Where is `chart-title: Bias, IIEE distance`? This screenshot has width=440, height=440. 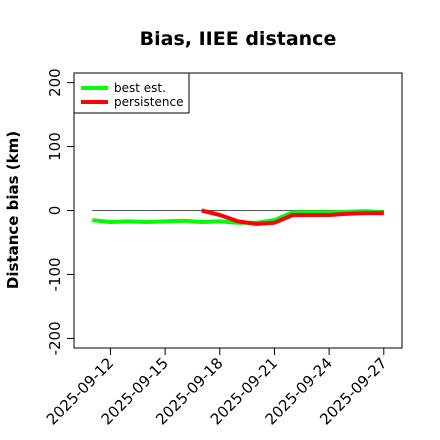 chart-title: Bias, IIEE distance is located at coordinates (238, 39).